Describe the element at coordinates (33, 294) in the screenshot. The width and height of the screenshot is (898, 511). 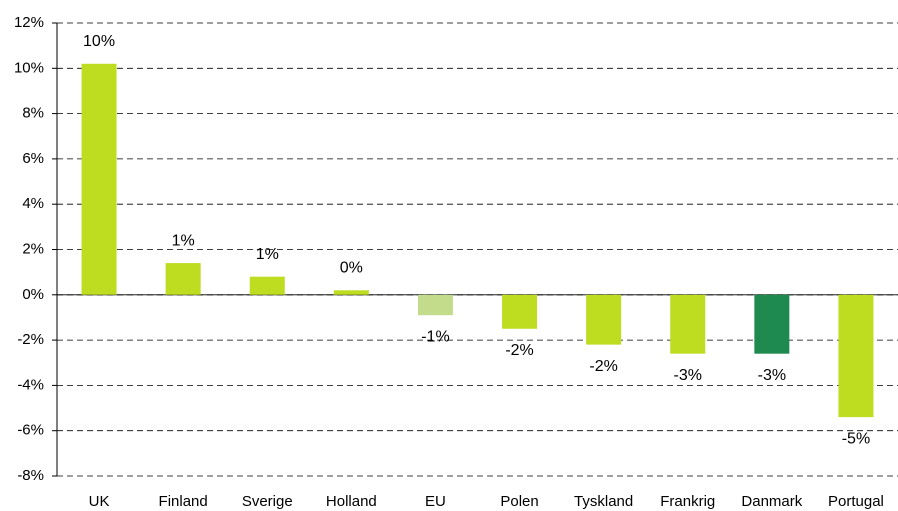
I see `y-tick-label: 0%` at that location.